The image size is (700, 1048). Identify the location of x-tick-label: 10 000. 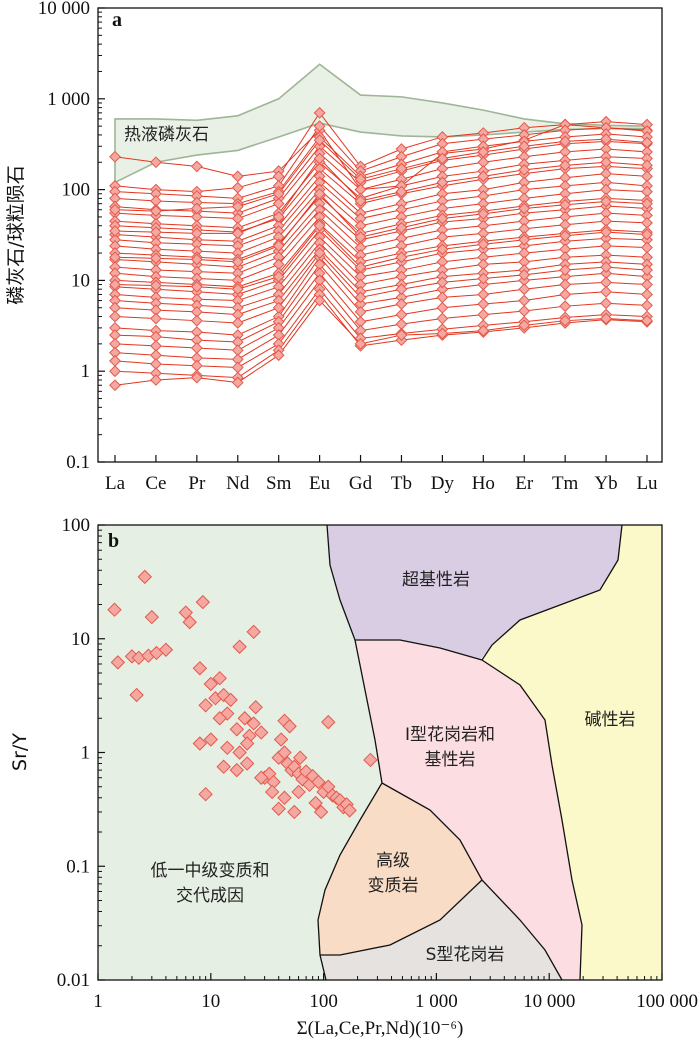
(549, 1001).